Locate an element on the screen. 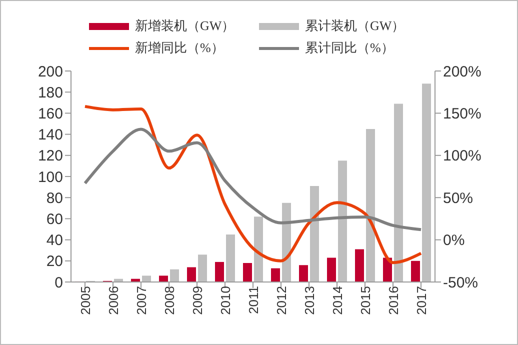 Image resolution: width=518 pixels, height=345 pixels. y2-tick-label: 200% is located at coordinates (462, 71).